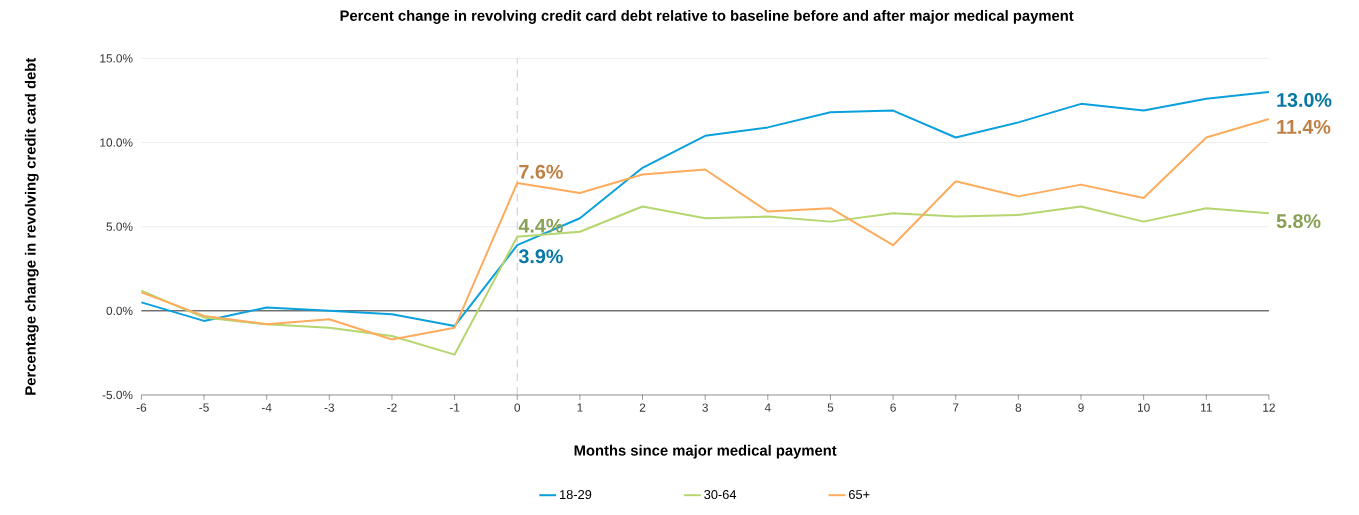 The image size is (1359, 515). I want to click on x-tick-label: -3, so click(329, 407).